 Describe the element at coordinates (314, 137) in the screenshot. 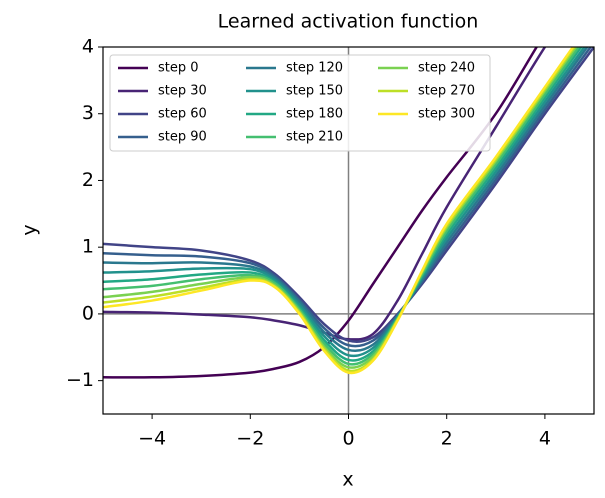

I see `legend-label: step 210` at that location.